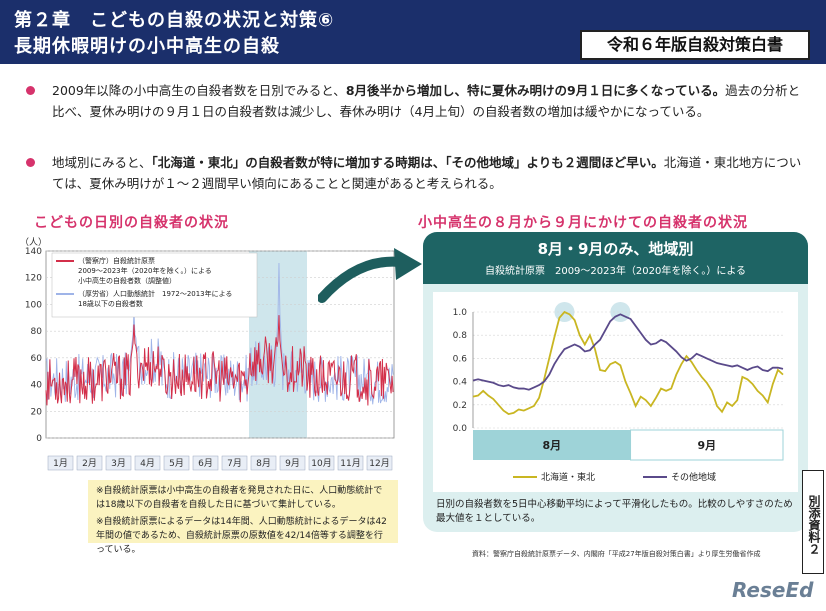  I want to click on bullet-1-bold: 8月後半から増加し、特に夏休み明けの9月１日に多くなっている。, so click(535, 90).